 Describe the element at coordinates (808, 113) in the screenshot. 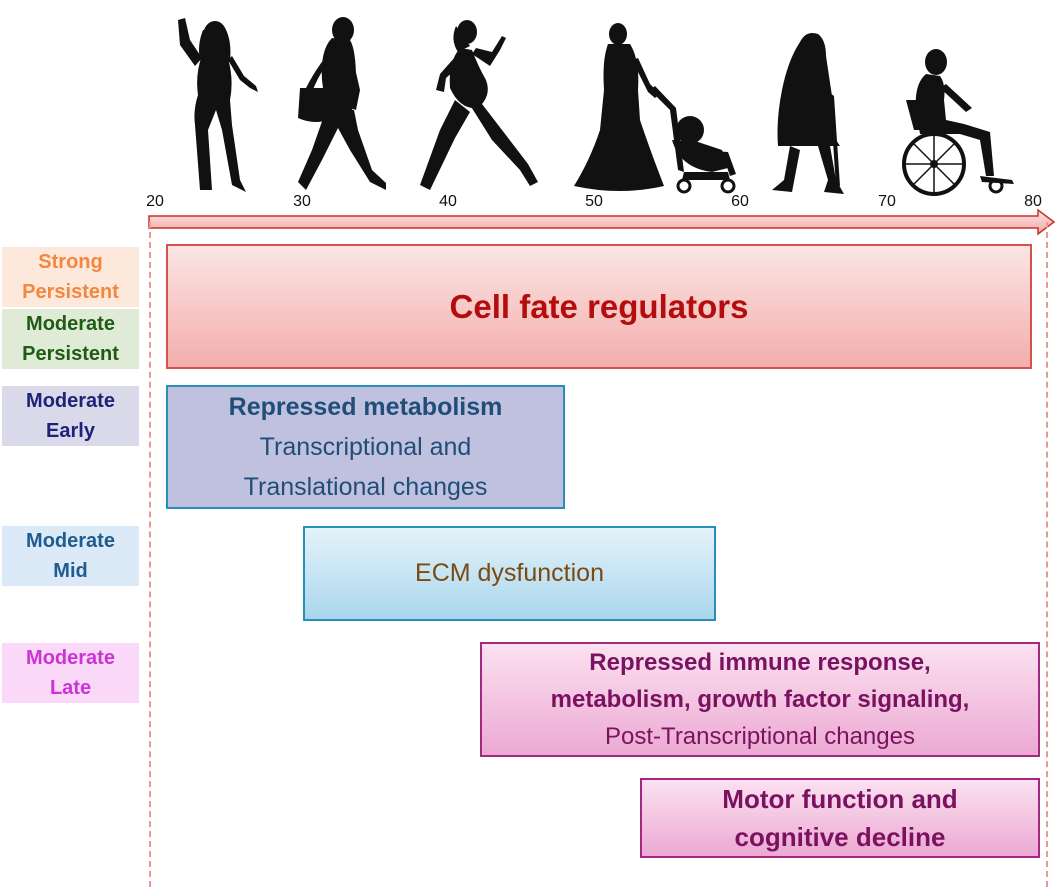

I see `elderly-woman-with-cane-icon` at that location.